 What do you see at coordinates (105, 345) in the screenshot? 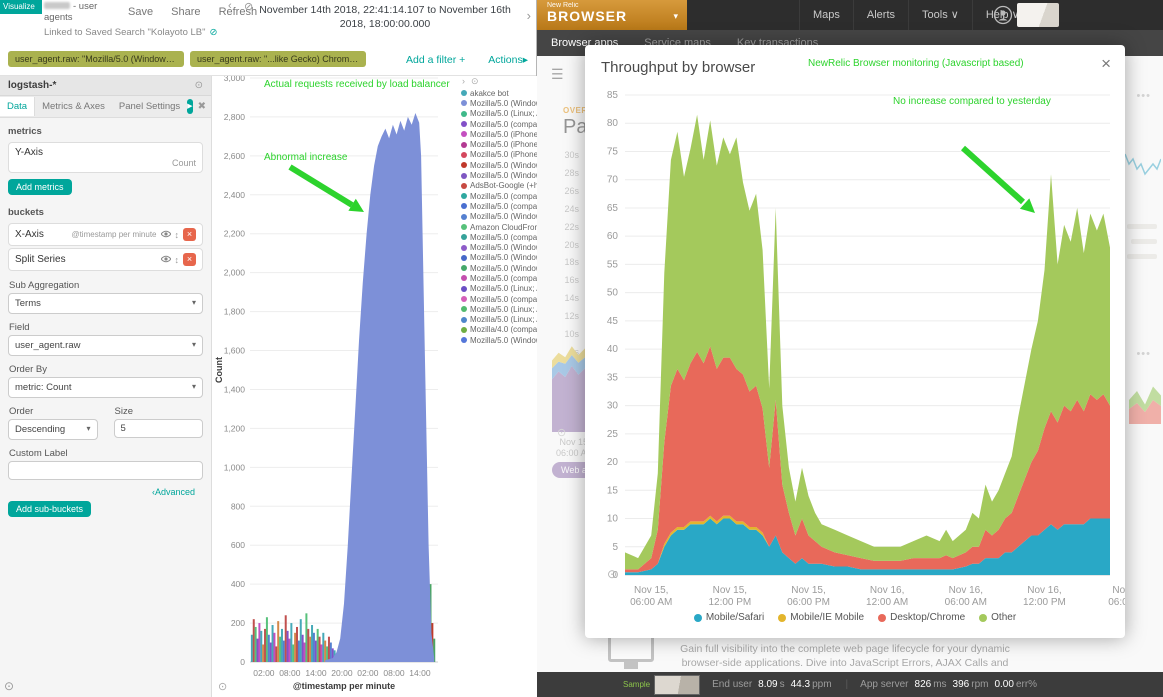
I see `field-select: user_agent.raw ▾` at bounding box center [105, 345].